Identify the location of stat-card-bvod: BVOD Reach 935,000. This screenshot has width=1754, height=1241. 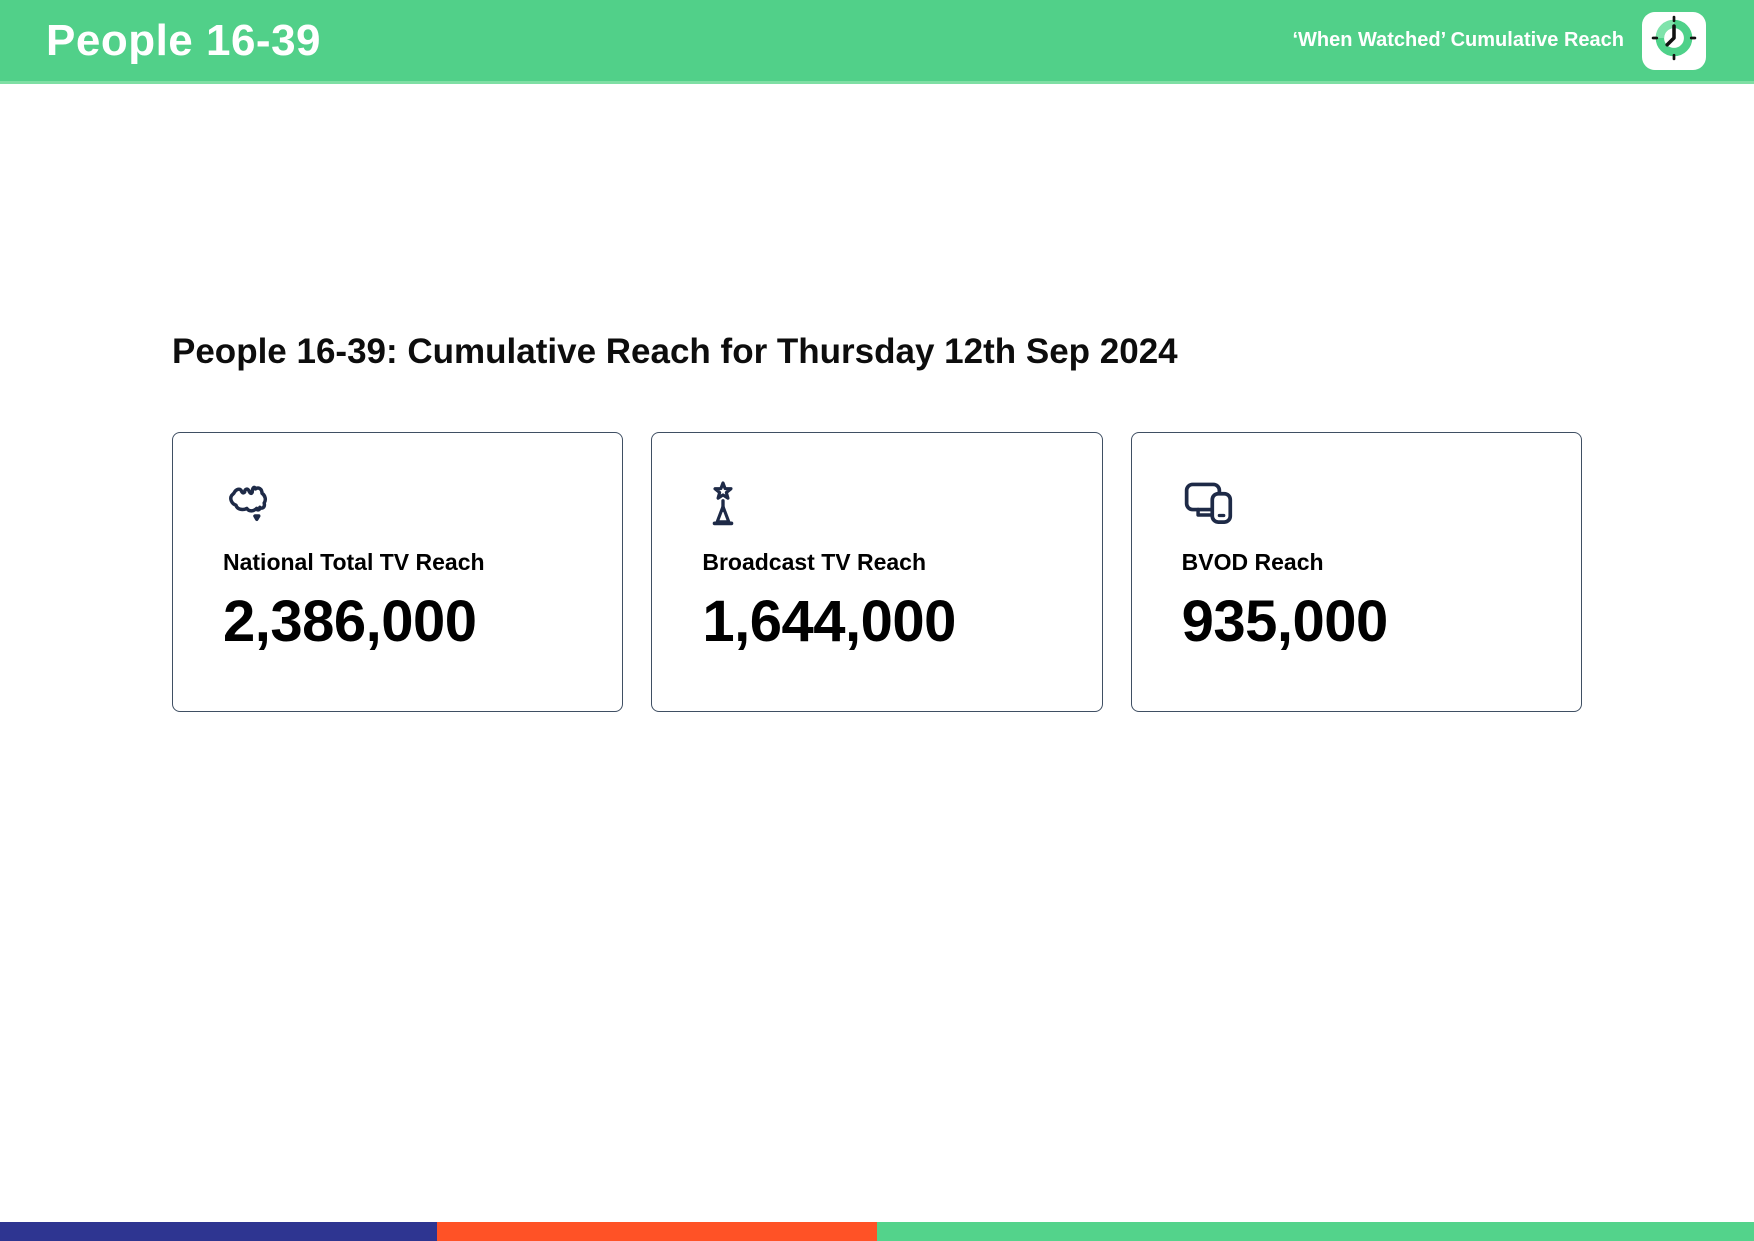
(1356, 572).